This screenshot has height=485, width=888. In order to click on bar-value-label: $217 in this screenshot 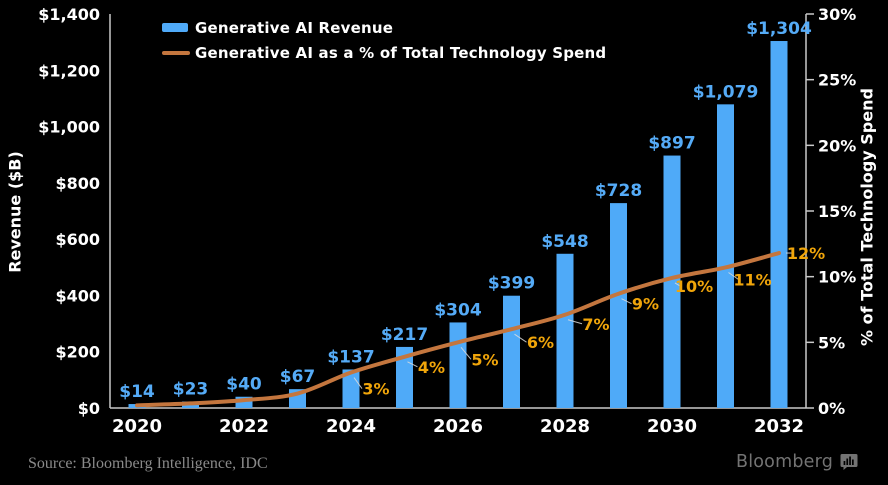, I will do `click(404, 335)`.